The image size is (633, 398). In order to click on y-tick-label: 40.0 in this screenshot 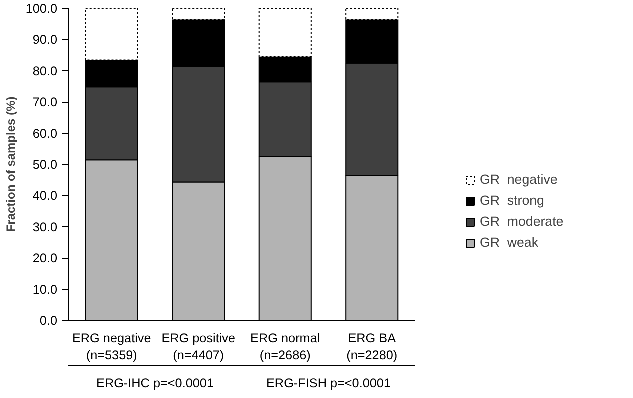, I will do `click(45, 196)`.